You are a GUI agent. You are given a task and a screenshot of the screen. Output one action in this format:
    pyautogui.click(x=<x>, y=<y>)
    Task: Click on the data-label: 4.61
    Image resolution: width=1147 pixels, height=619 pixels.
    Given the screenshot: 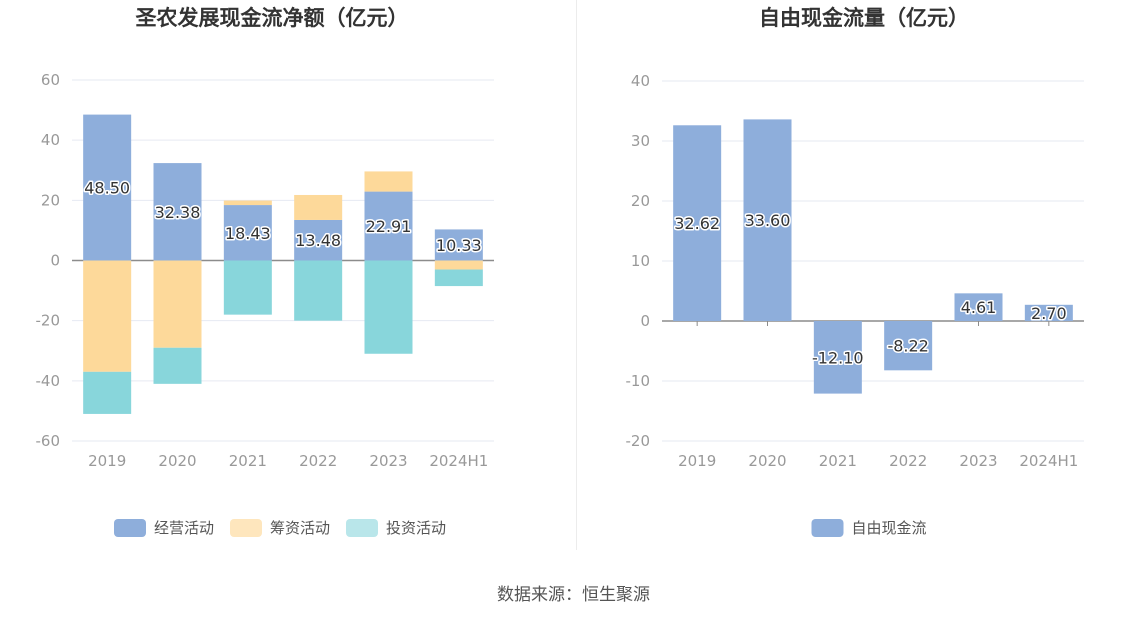 What is the action you would take?
    pyautogui.click(x=979, y=307)
    